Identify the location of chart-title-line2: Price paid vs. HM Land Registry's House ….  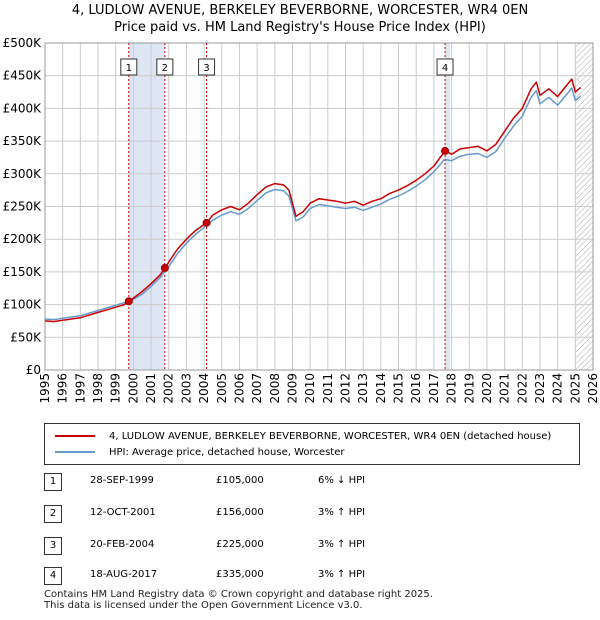
(300, 27).